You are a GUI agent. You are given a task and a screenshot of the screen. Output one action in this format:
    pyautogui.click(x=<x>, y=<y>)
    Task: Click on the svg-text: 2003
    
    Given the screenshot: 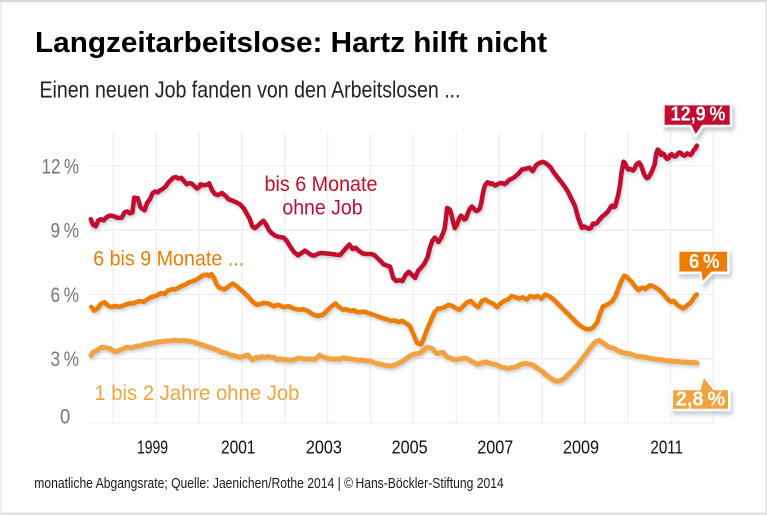 What is the action you would take?
    pyautogui.click(x=324, y=448)
    